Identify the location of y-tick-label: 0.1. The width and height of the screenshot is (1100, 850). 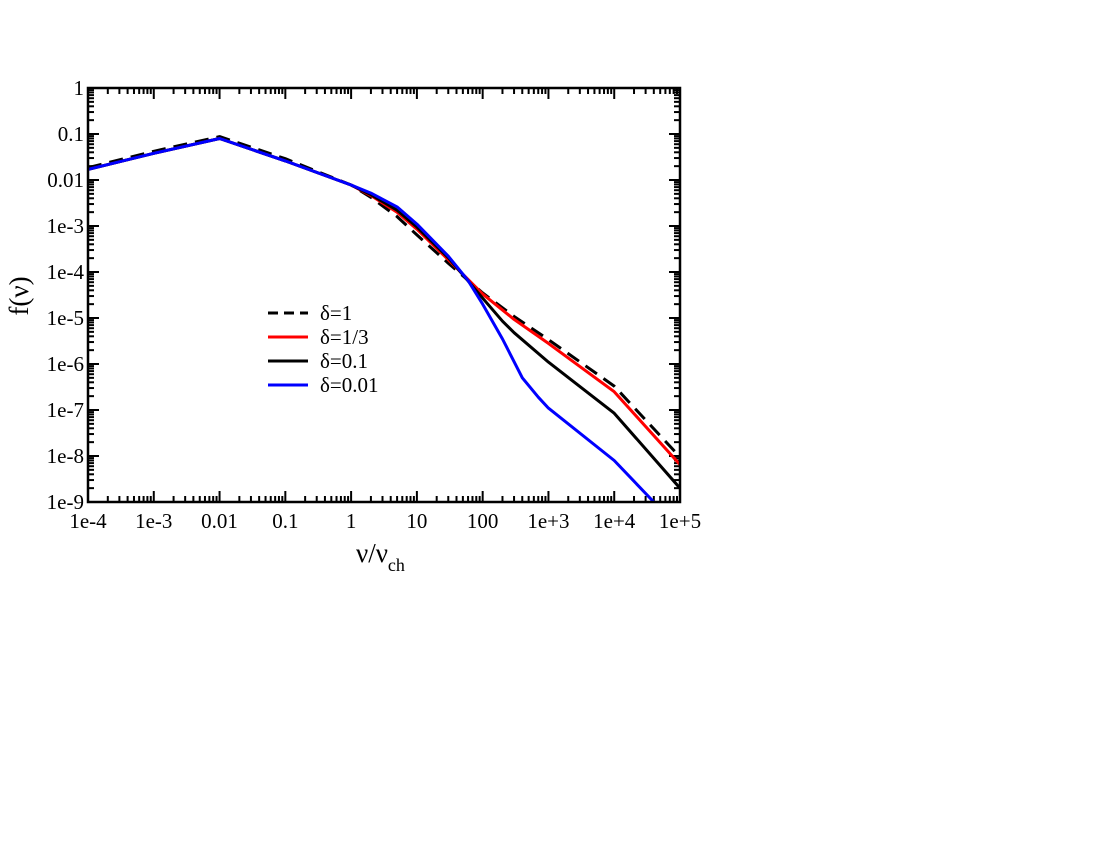
(71, 134).